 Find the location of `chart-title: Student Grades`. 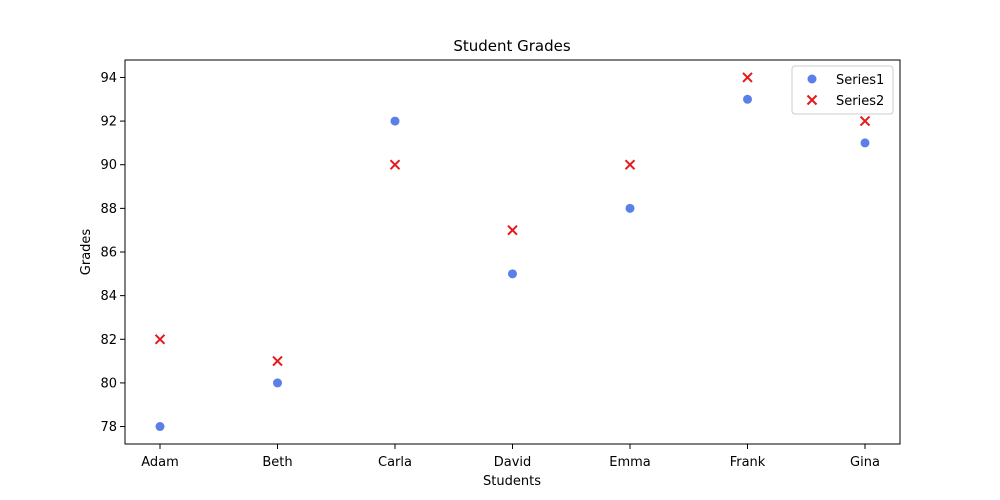

chart-title: Student Grades is located at coordinates (512, 46).